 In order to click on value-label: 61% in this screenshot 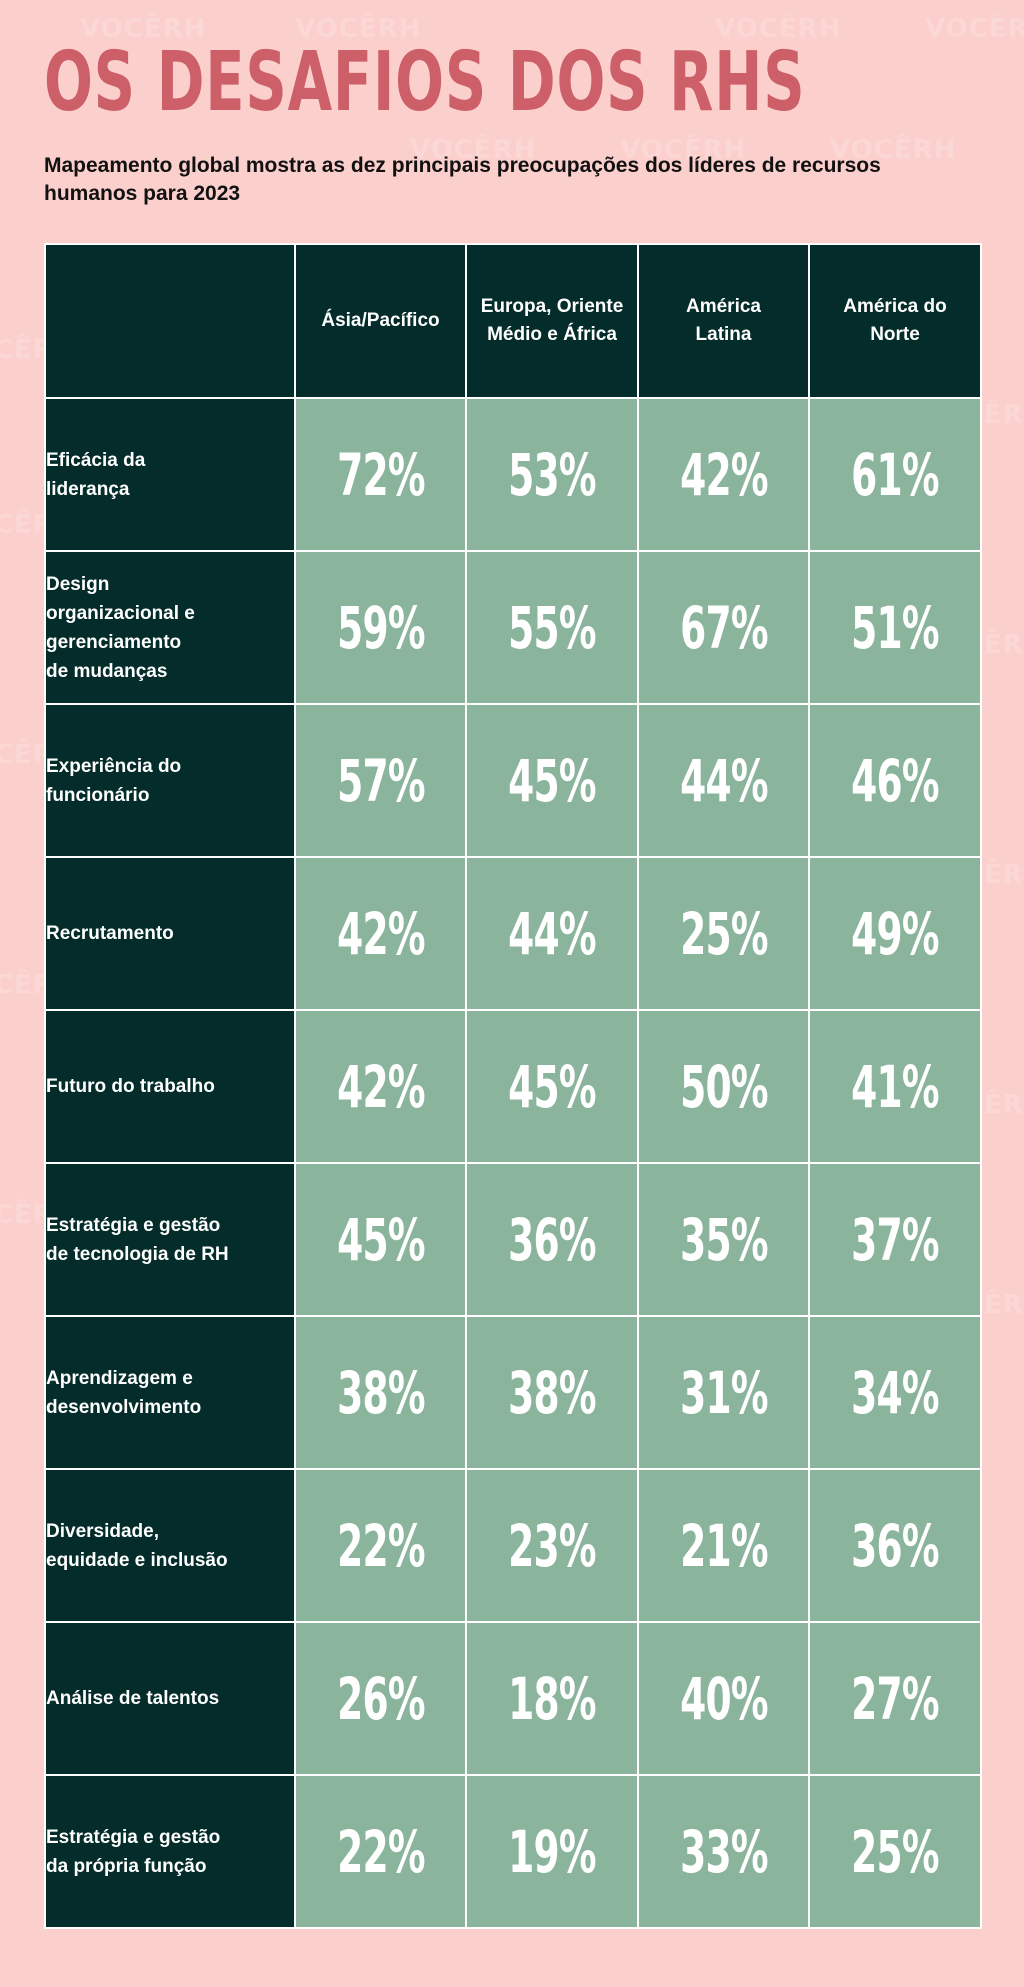, I will do `click(895, 474)`.